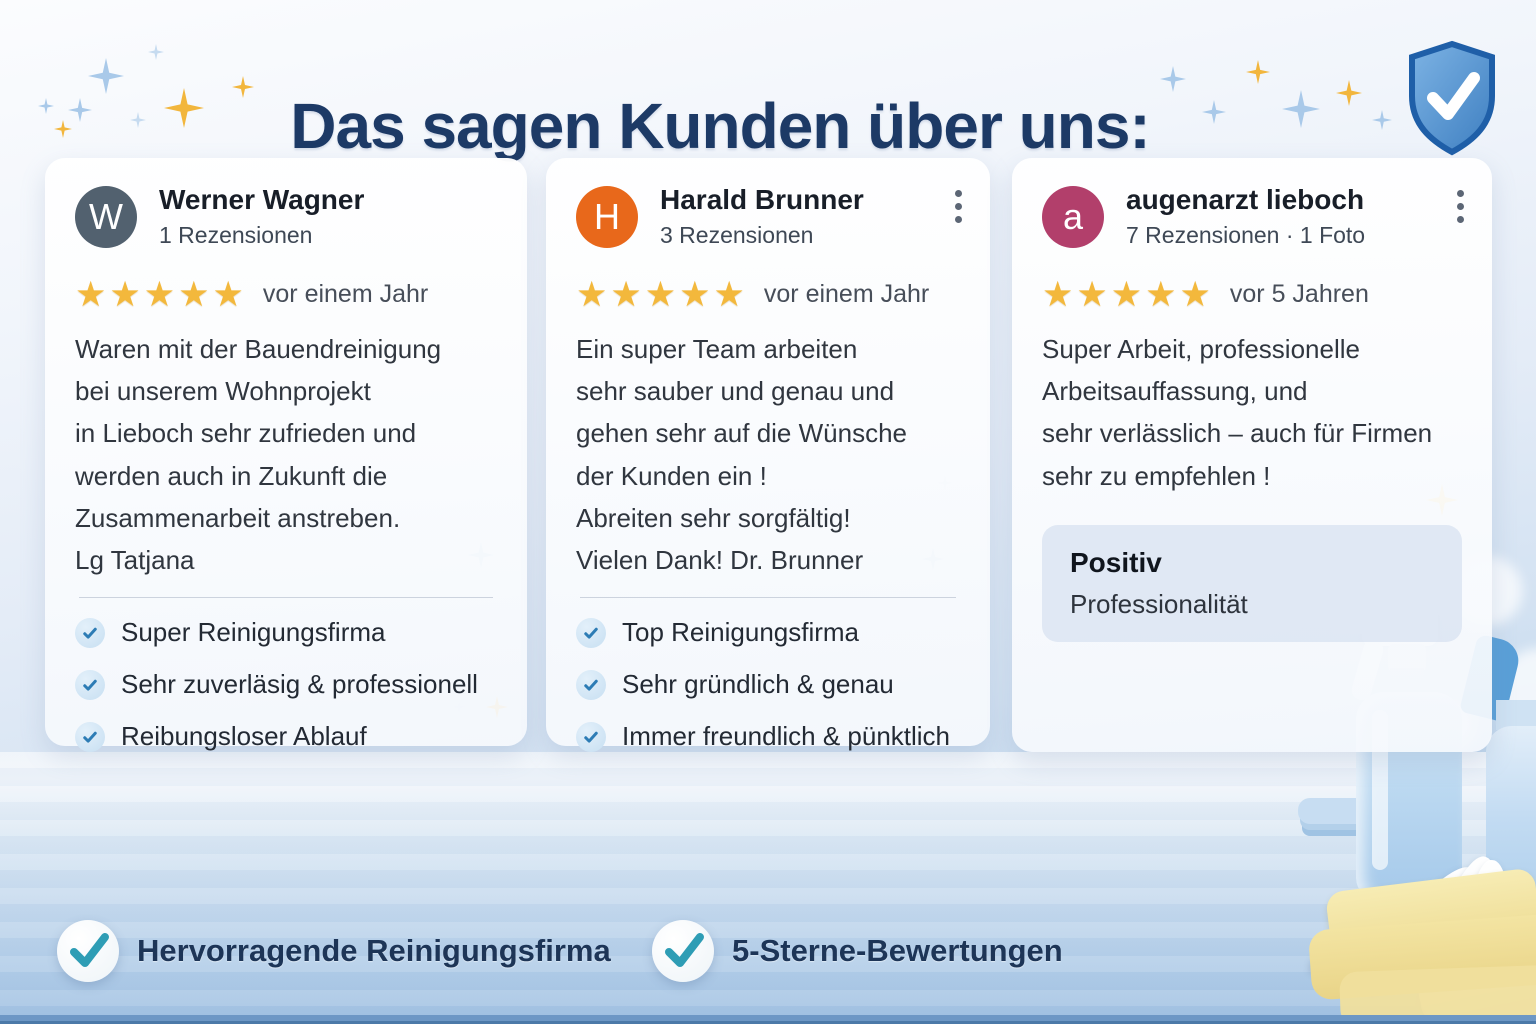  Describe the element at coordinates (1116, 562) in the screenshot. I see `positive-label: Positiv` at that location.